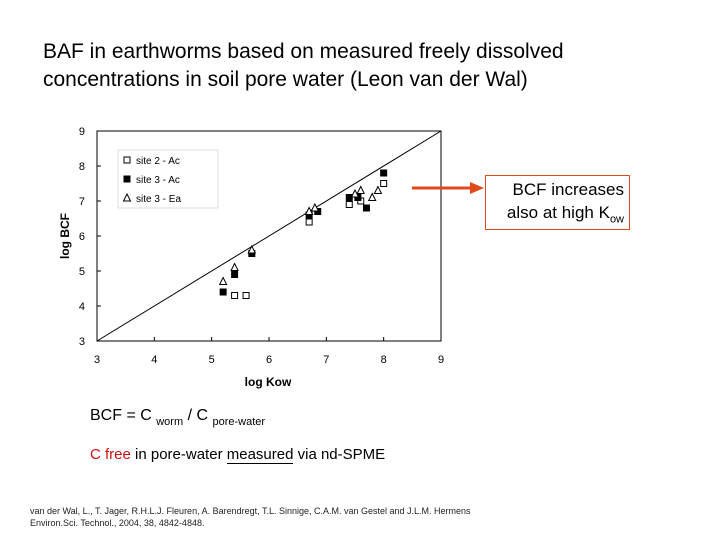 The image size is (720, 540). I want to click on porewater-text: in pore-water, so click(178, 454).